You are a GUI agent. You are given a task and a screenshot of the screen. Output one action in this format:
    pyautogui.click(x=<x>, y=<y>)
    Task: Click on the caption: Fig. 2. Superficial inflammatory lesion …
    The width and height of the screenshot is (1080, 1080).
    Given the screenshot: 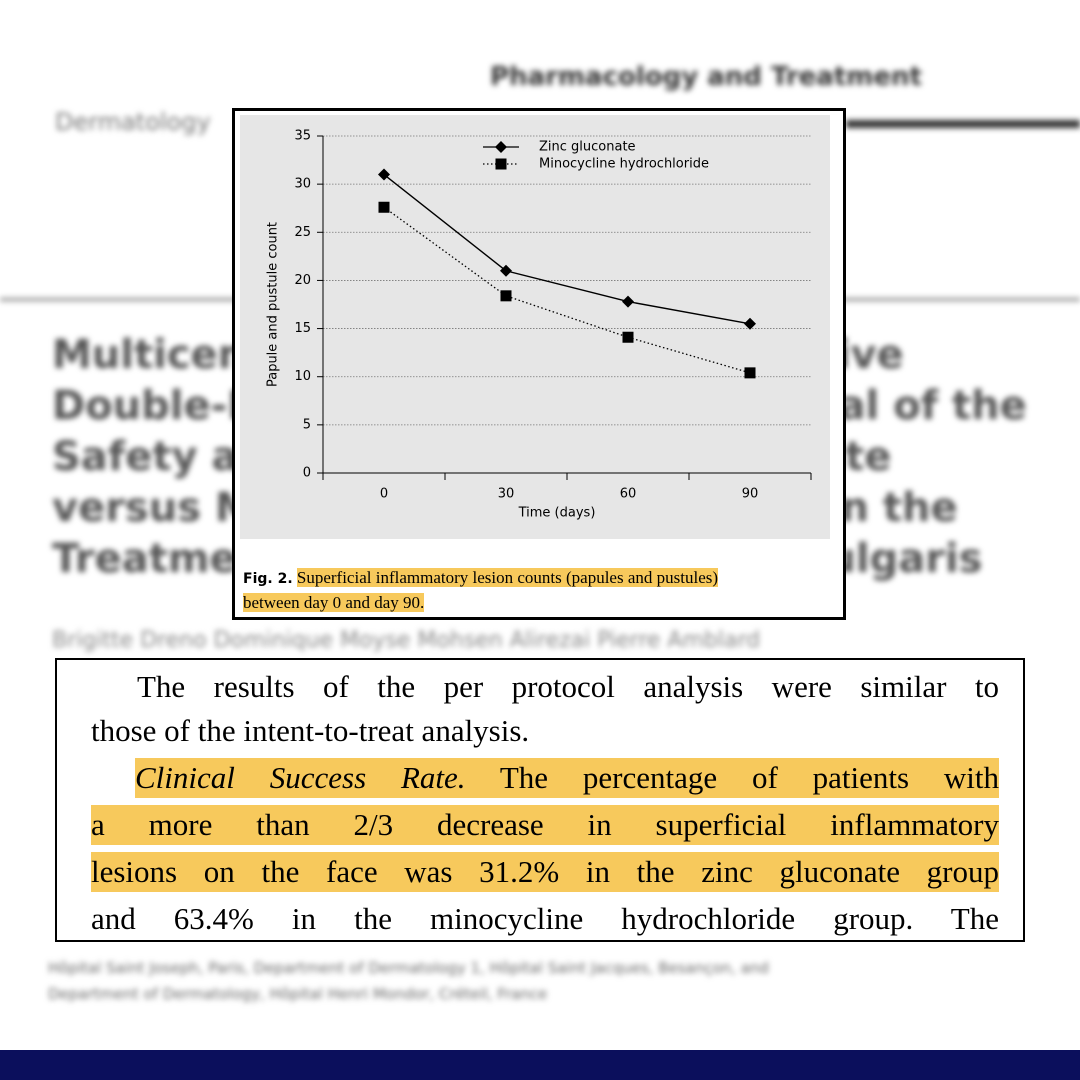 What is the action you would take?
    pyautogui.click(x=481, y=590)
    